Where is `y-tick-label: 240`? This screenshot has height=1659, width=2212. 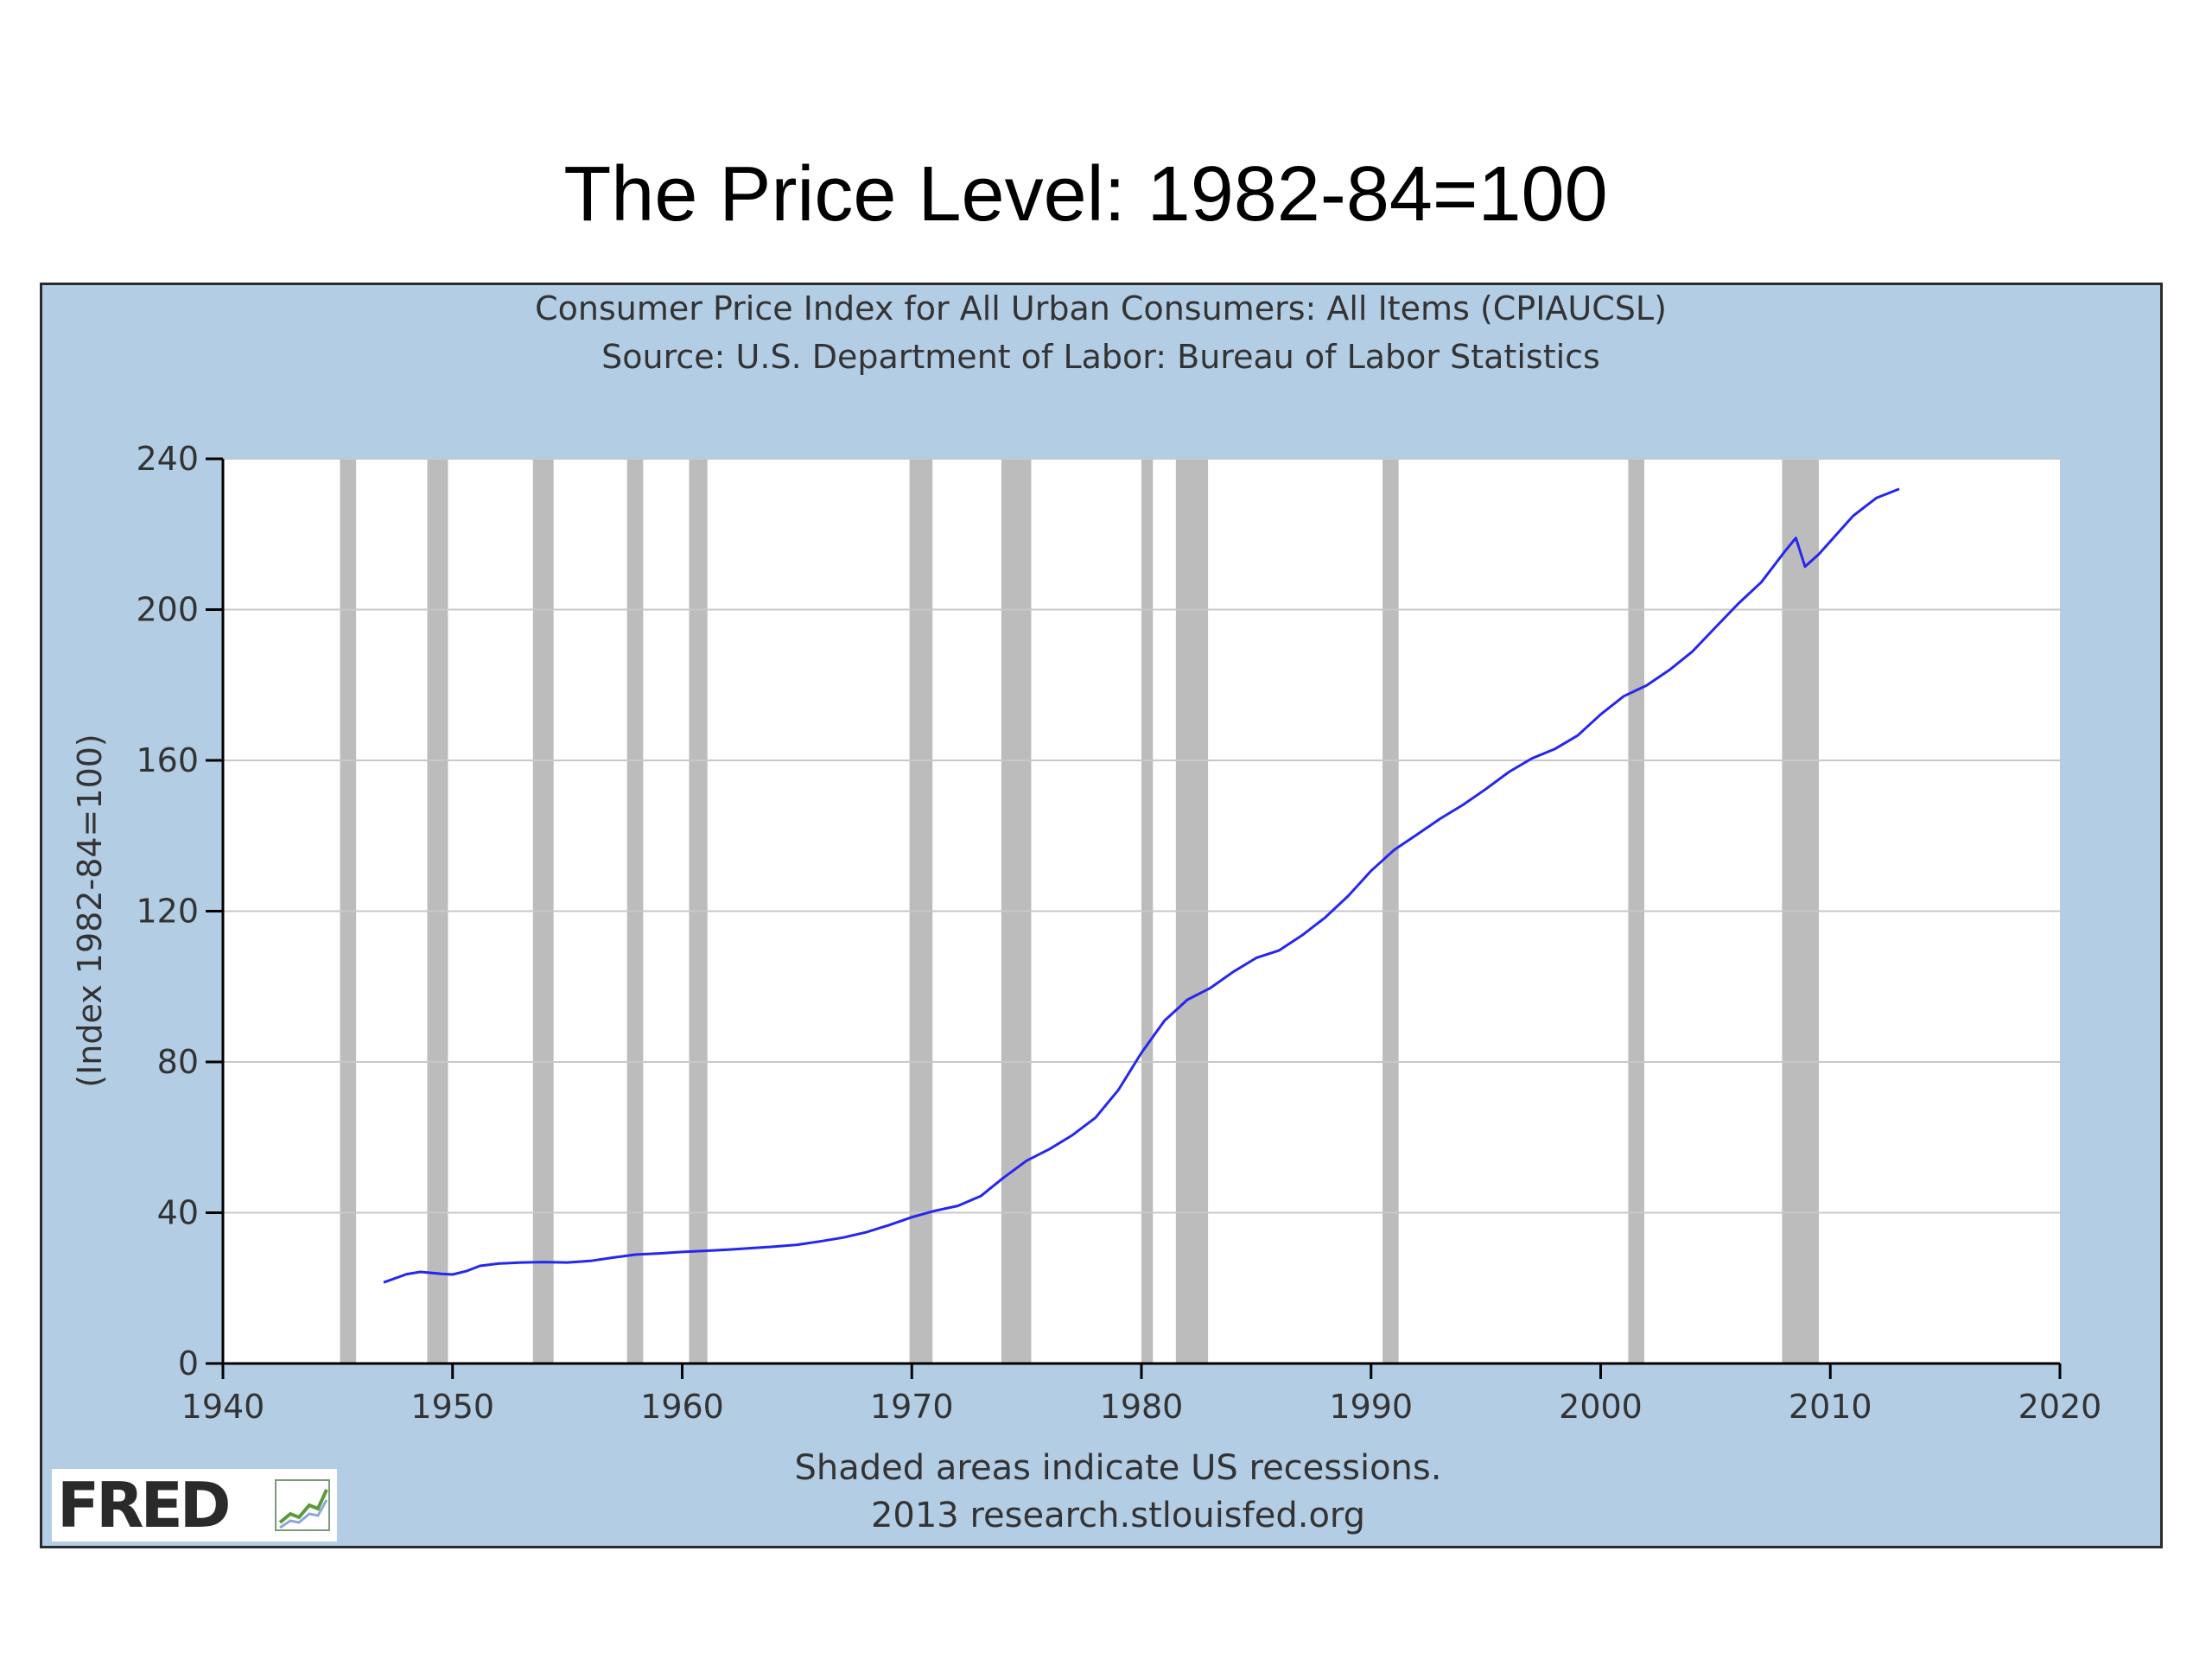 y-tick-label: 240 is located at coordinates (167, 459).